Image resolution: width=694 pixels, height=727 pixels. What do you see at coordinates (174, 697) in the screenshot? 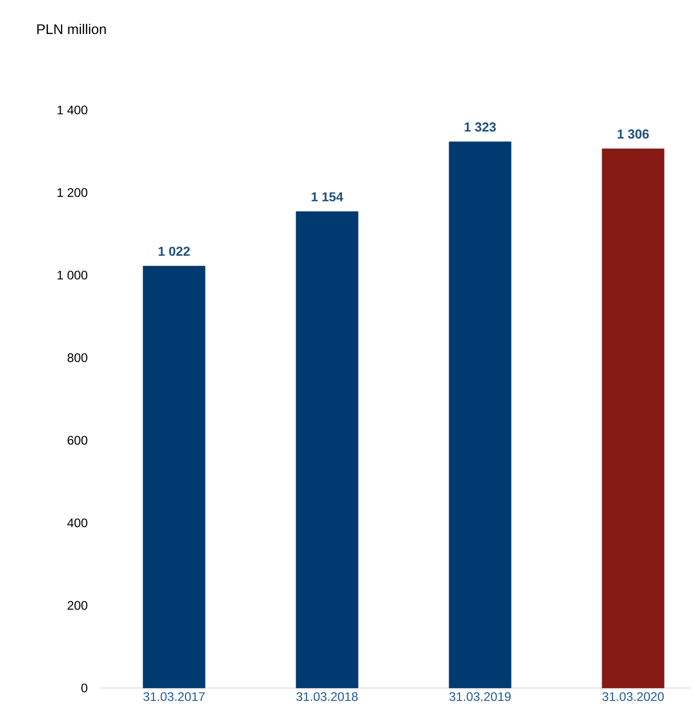
I see `x-tick-label: 31.03.2017` at bounding box center [174, 697].